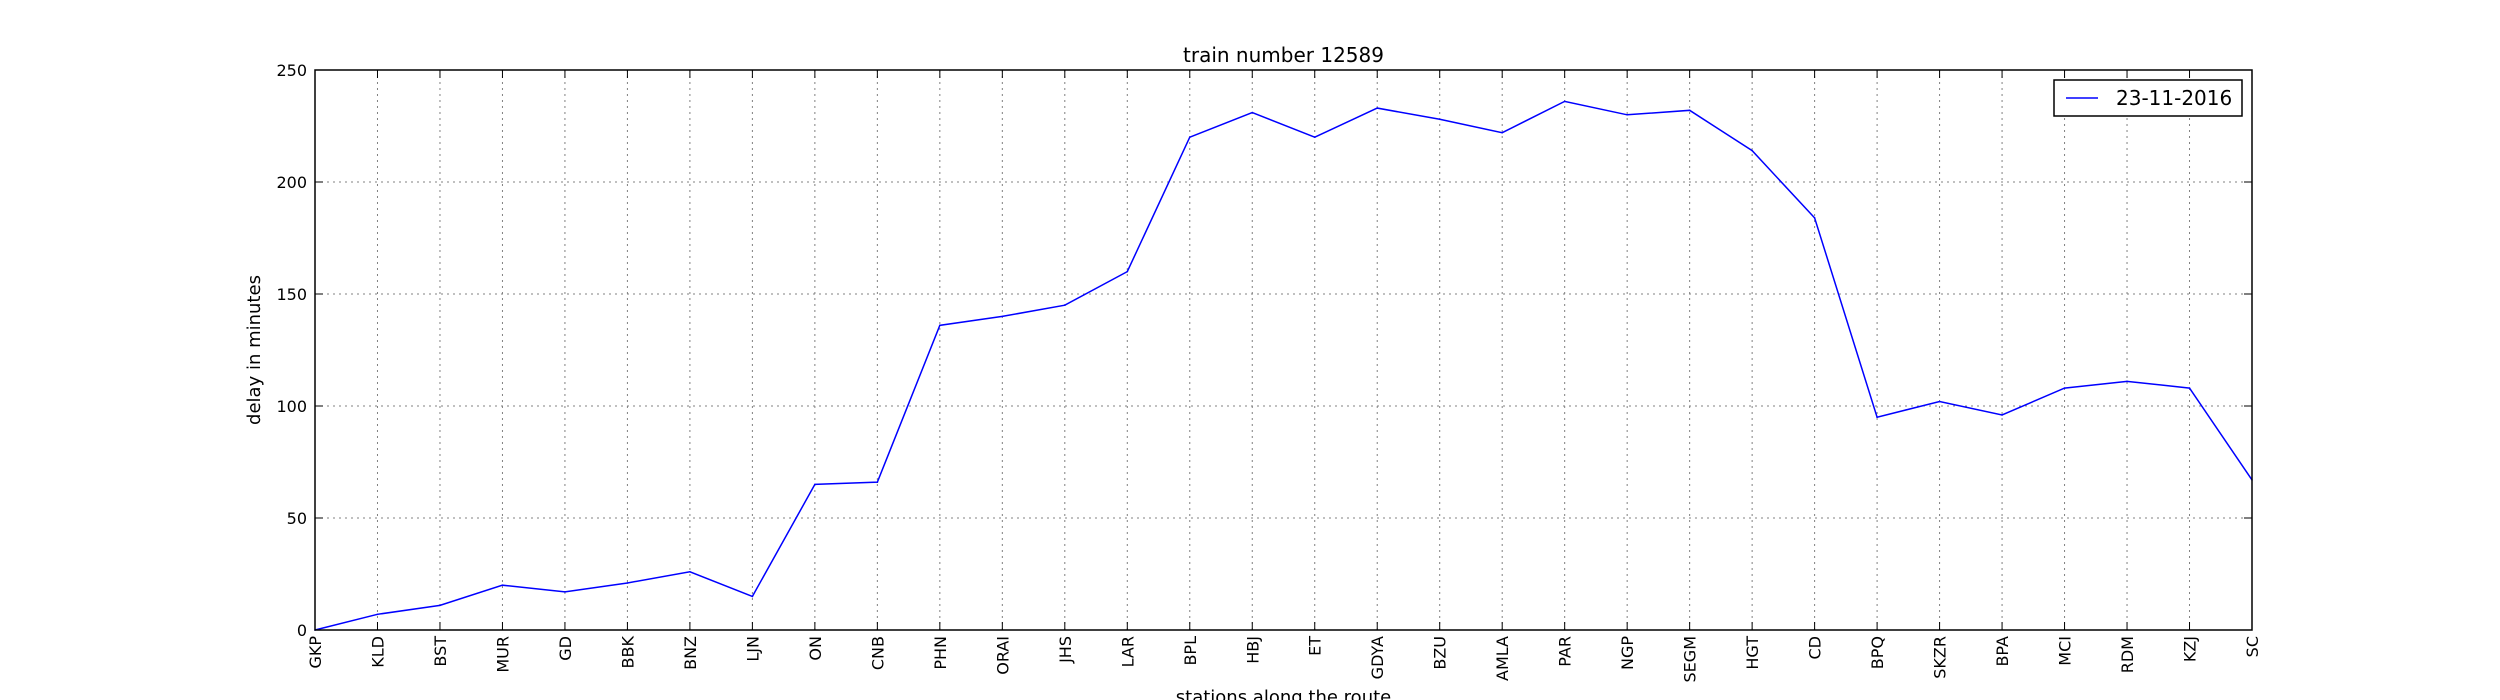 Image resolution: width=2500 pixels, height=700 pixels. Describe the element at coordinates (315, 652) in the screenshot. I see `x-tick-label: GKP` at that location.